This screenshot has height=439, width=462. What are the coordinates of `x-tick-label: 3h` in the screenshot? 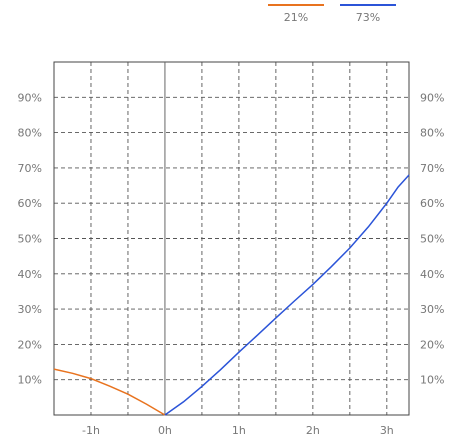 It's located at (387, 430).